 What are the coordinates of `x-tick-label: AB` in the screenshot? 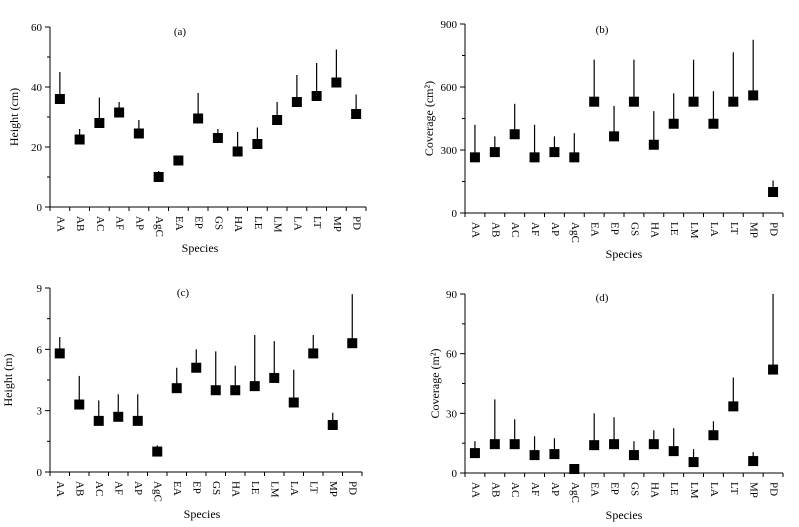 It's located at (80, 223).